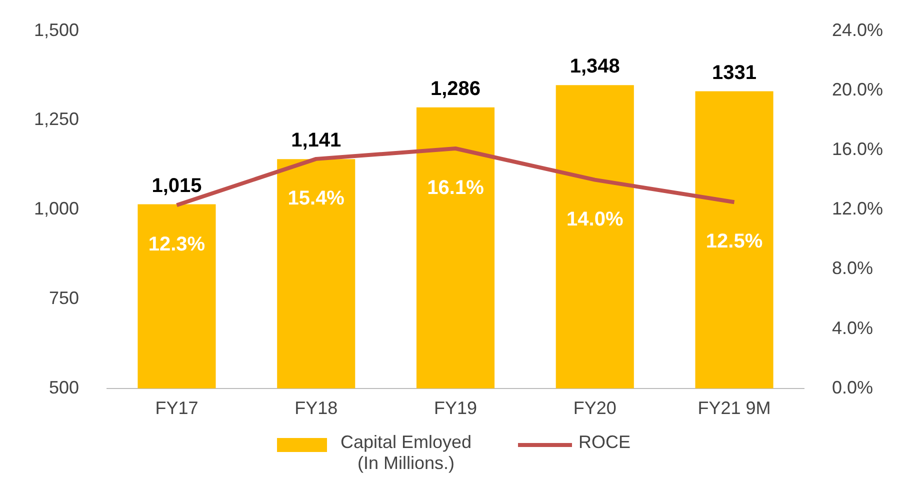 This screenshot has height=499, width=908. I want to click on x-tick-label: FY20, so click(594, 408).